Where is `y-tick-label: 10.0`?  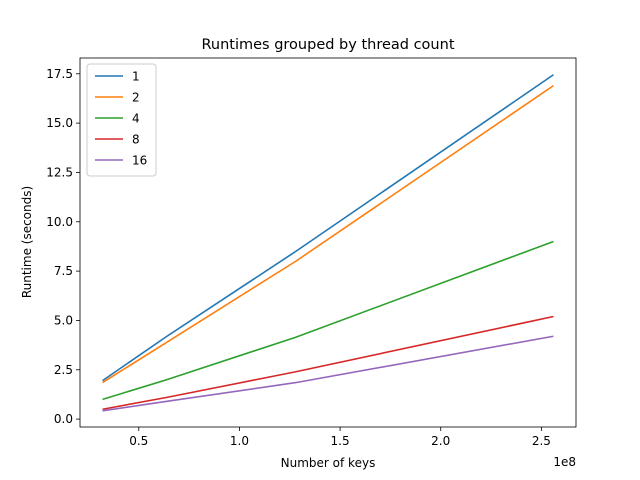 y-tick-label: 10.0 is located at coordinates (59, 222).